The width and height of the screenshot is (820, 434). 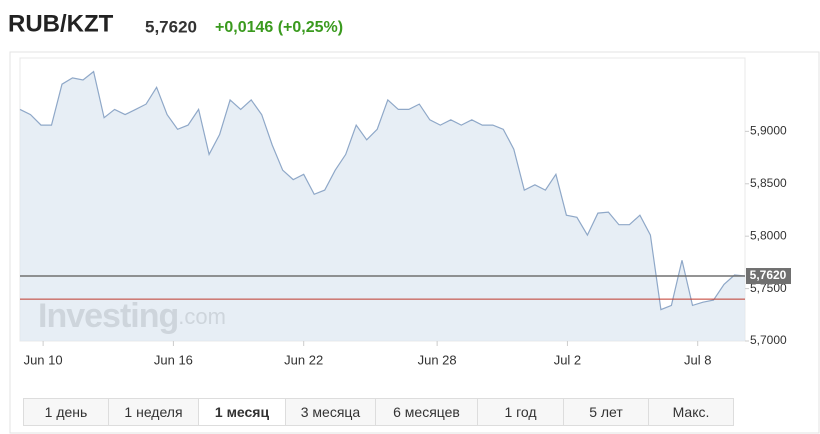 I want to click on x-tick-label: Jul 8, so click(x=697, y=359).